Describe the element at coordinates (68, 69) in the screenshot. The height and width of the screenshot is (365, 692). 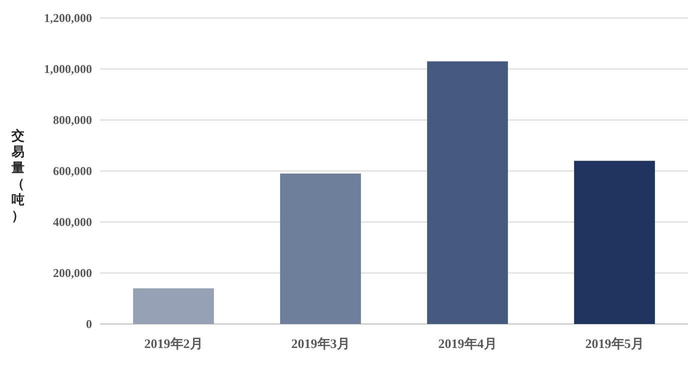
I see `y-tick-label: 1,000,000` at that location.